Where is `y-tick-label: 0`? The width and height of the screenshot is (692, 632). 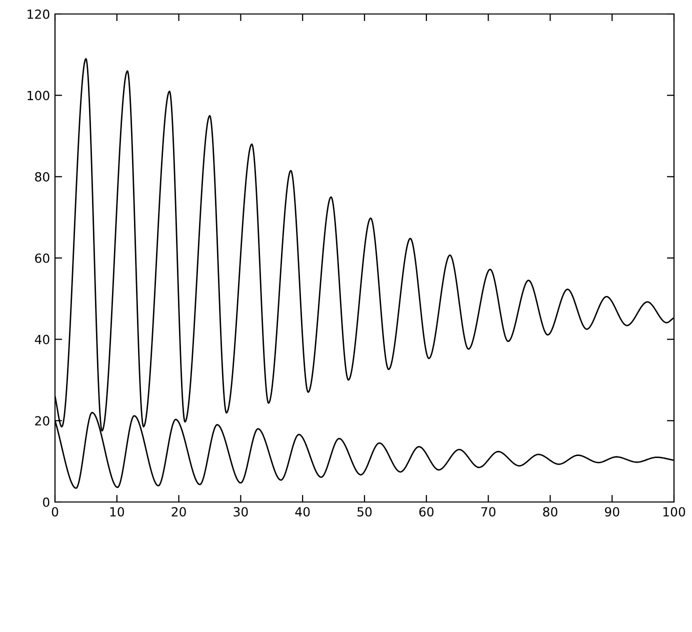
y-tick-label: 0 is located at coordinates (46, 502).